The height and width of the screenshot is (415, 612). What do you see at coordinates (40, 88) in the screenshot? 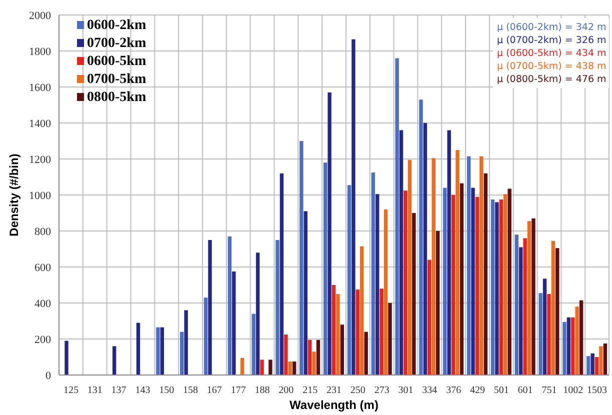
I see `y-tick-label: 1600` at bounding box center [40, 88].